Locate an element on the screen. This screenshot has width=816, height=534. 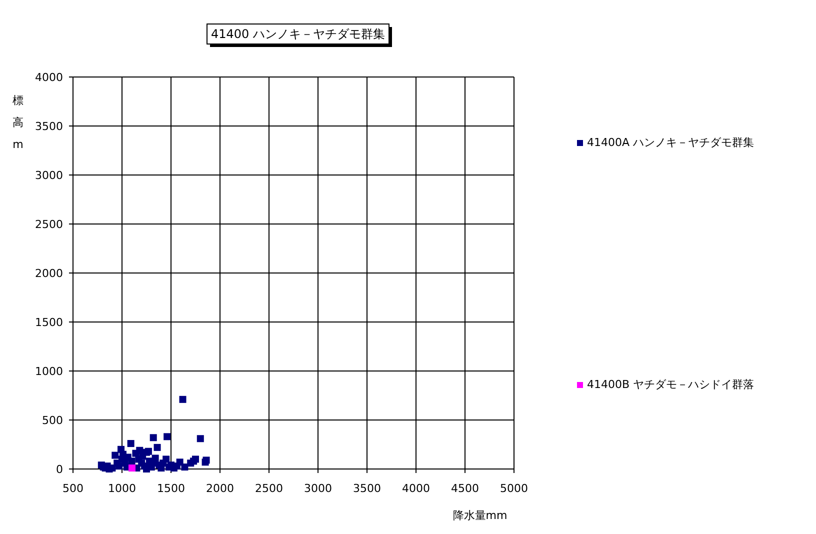
y-tick-label: 1500 is located at coordinates (49, 322).